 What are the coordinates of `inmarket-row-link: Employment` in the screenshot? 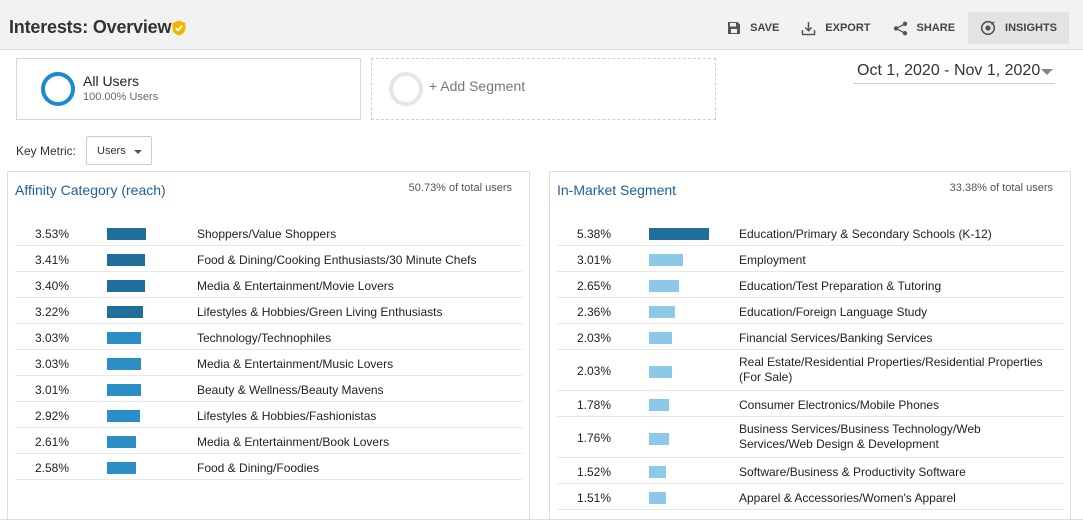 It's located at (772, 259).